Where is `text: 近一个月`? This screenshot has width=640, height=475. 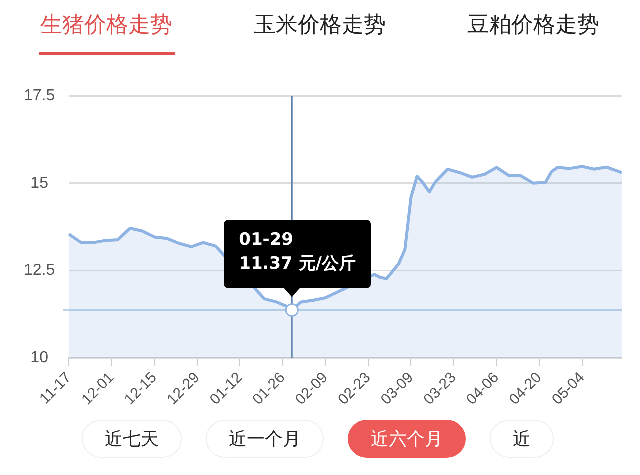 text: 近一个月 is located at coordinates (265, 439).